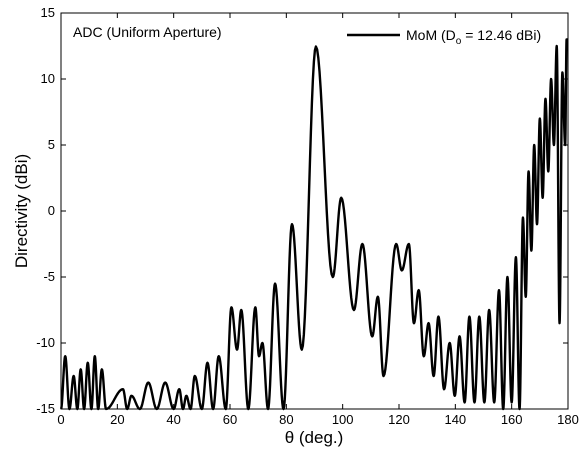  Describe the element at coordinates (48, 78) in the screenshot. I see `y-tick-label: 10` at that location.